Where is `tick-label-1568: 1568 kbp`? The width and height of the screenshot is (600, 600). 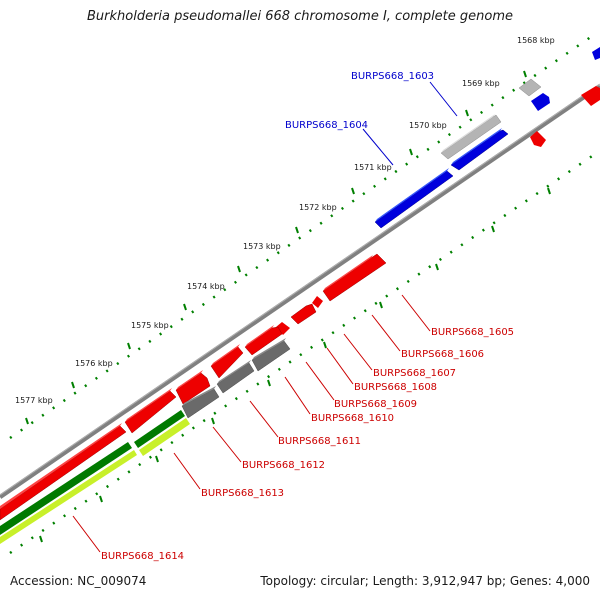
tick-label-1568: 1568 kbp is located at coordinates (536, 40).